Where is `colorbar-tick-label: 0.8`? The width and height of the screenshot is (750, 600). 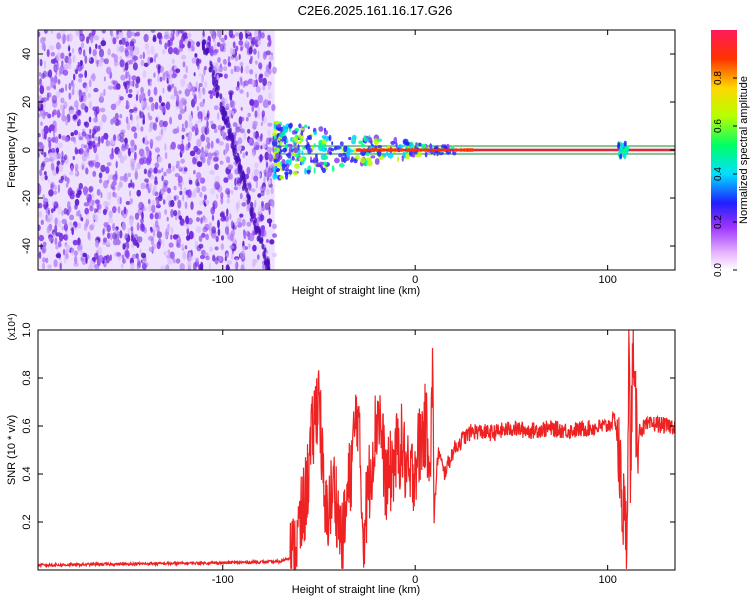
colorbar-tick-label: 0.8 is located at coordinates (718, 78).